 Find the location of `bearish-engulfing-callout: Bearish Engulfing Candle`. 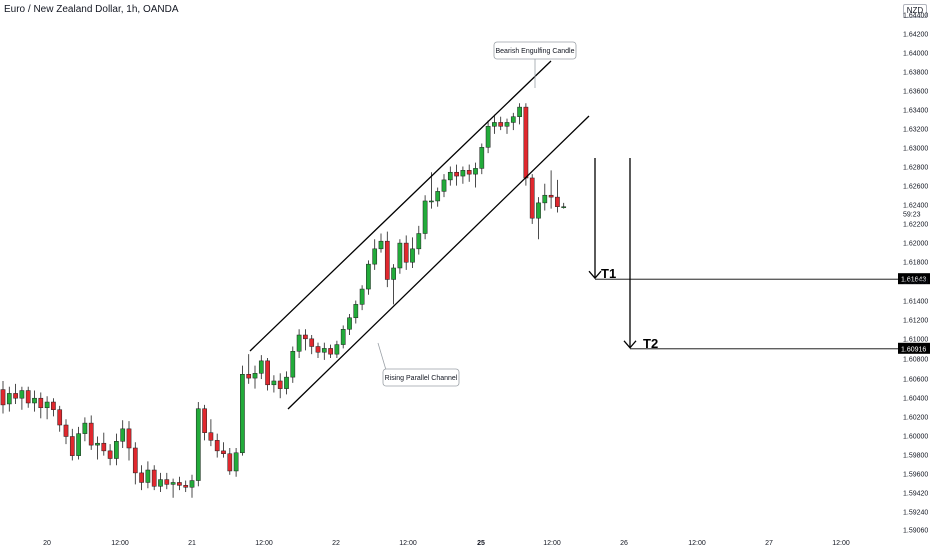

bearish-engulfing-callout: Bearish Engulfing Candle is located at coordinates (535, 65).